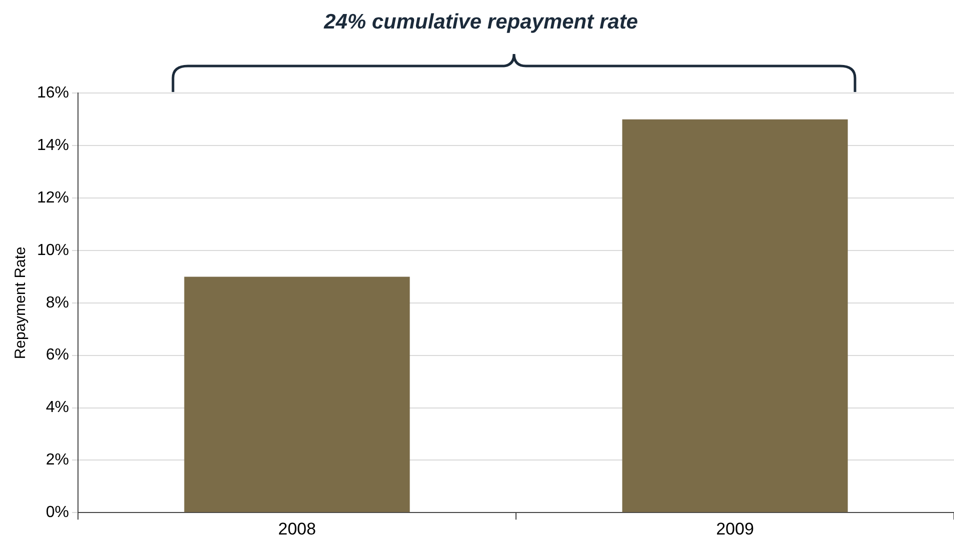 The image size is (954, 540). I want to click on y-tick-label: 10%, so click(53, 250).